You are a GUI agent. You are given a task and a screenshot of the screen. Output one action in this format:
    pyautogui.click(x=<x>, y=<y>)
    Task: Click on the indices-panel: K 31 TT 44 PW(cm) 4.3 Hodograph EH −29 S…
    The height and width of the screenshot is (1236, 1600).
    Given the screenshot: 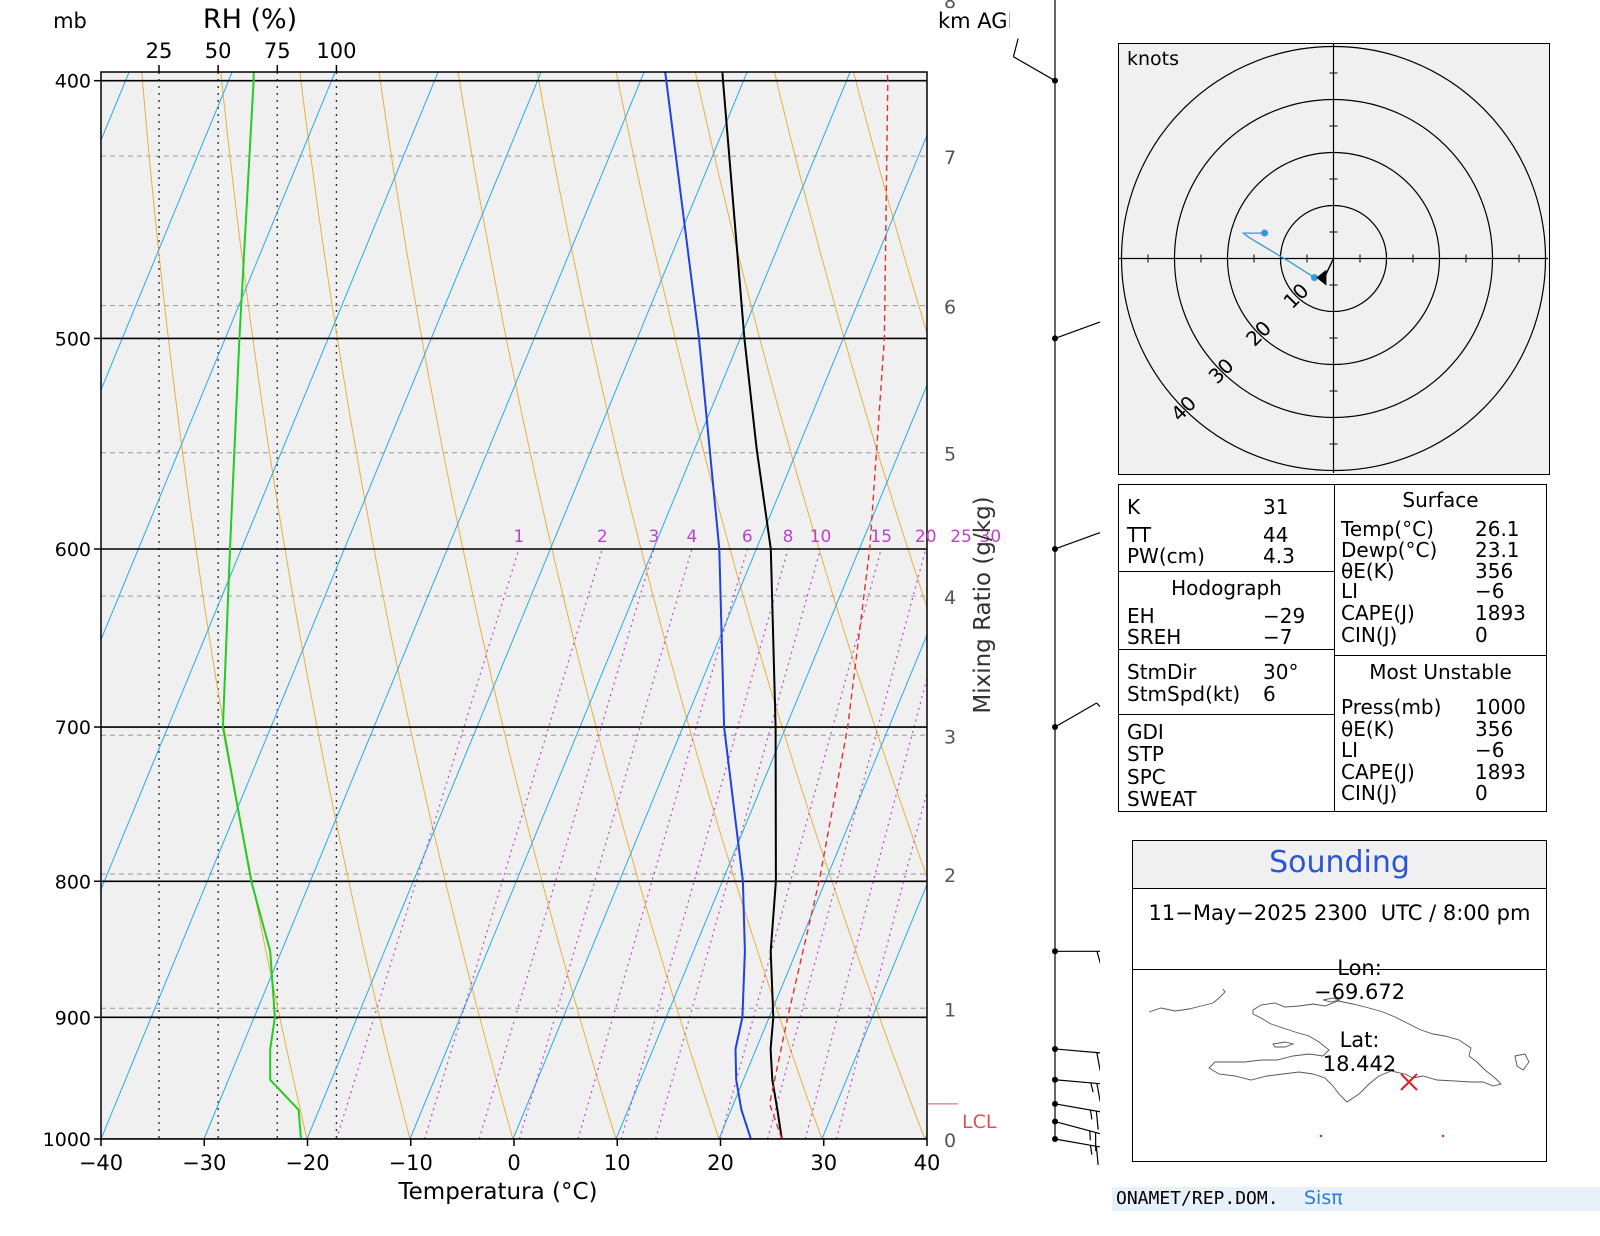 What is the action you would take?
    pyautogui.click(x=1332, y=648)
    